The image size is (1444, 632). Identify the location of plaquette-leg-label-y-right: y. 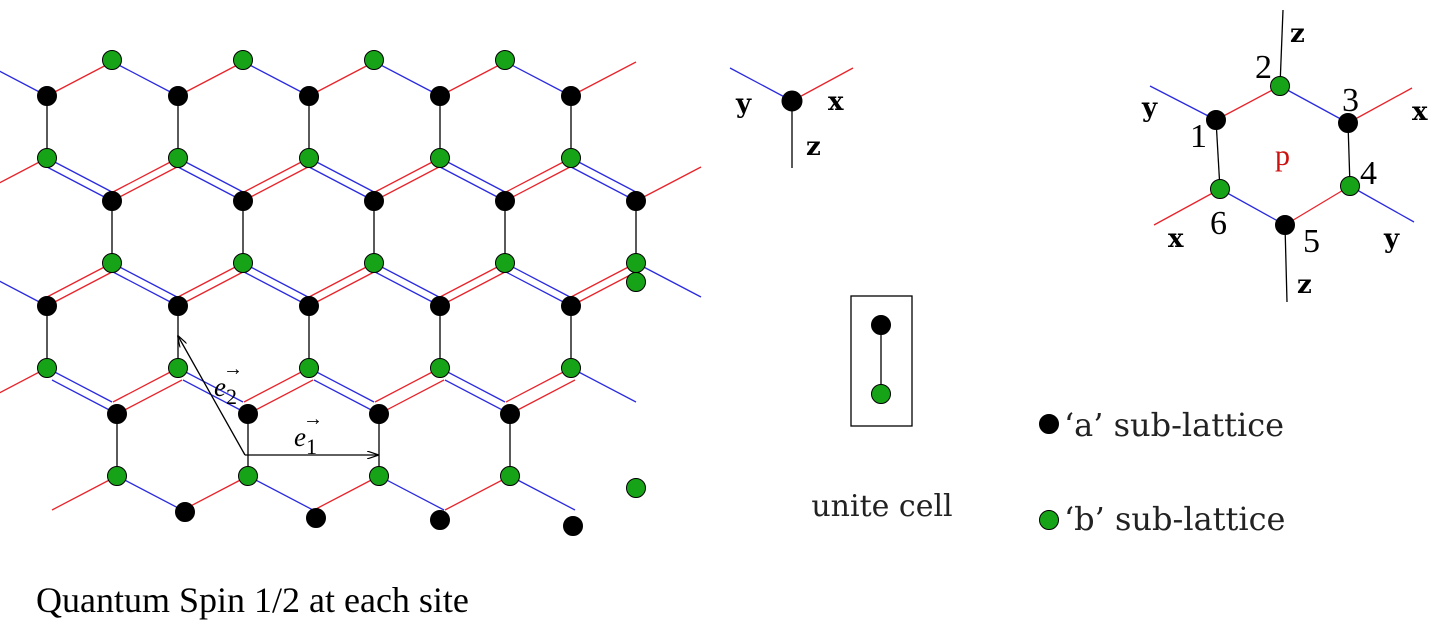
(1391, 239).